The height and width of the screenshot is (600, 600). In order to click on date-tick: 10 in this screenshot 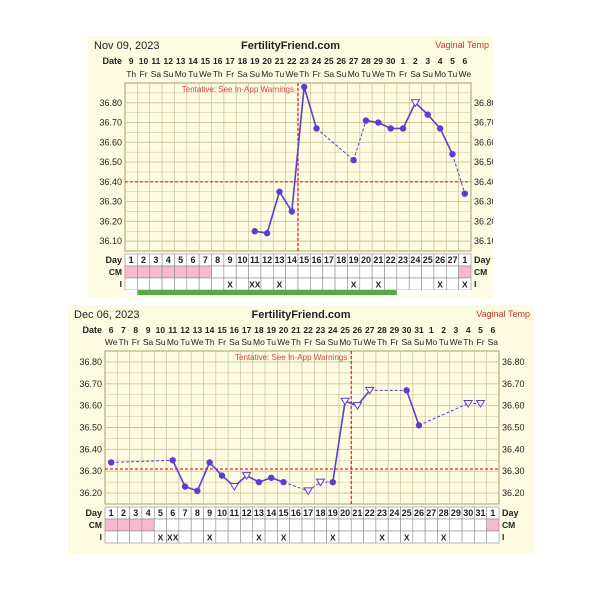, I will do `click(144, 61)`.